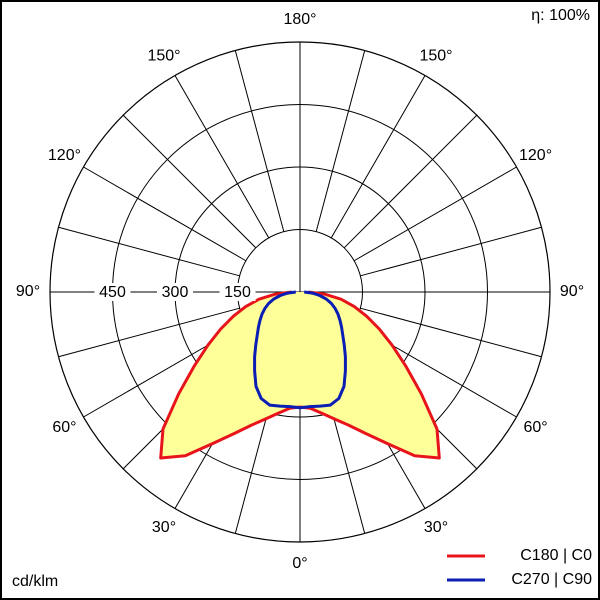  Describe the element at coordinates (556, 555) in the screenshot. I see `legend-label: C180 | C0` at that location.